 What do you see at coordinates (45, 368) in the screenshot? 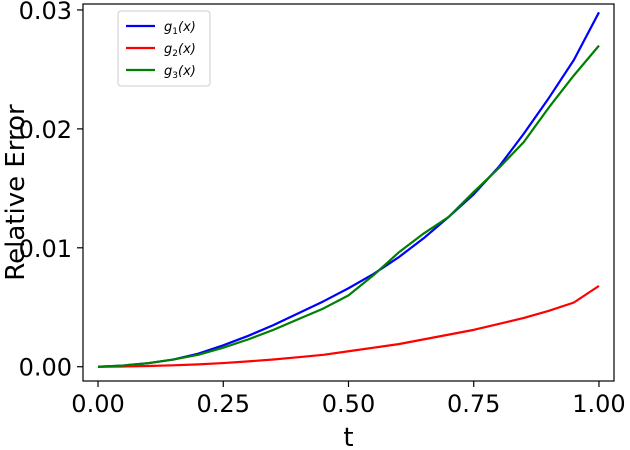
I see `y-tick-label: 0.00` at bounding box center [45, 368].